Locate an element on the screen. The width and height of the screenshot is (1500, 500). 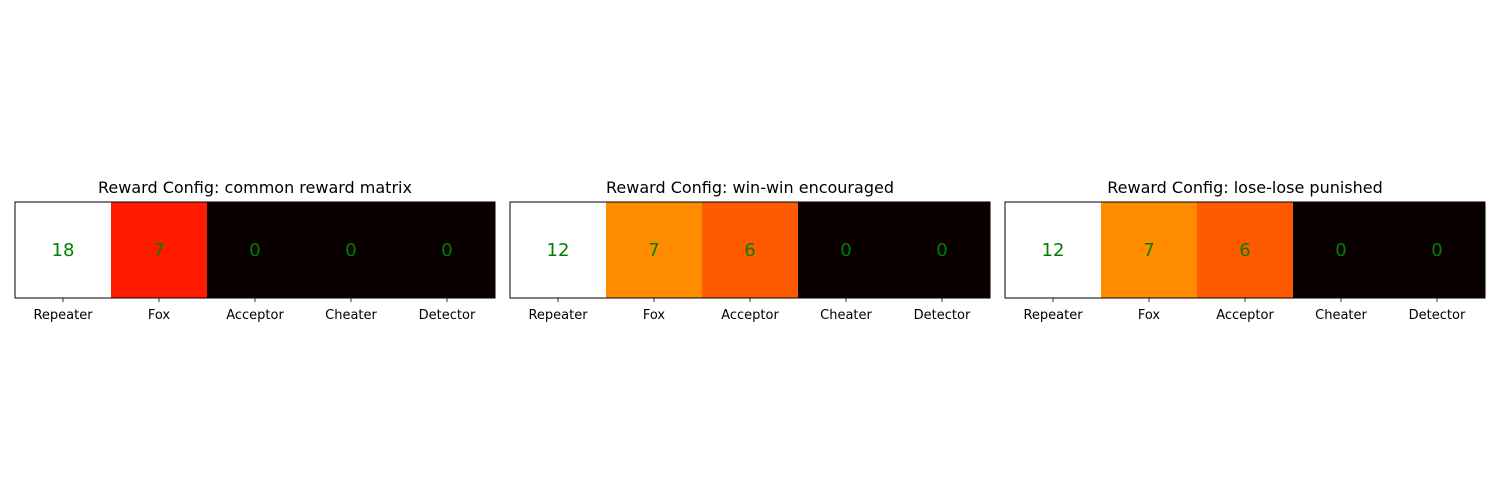
panel-title: Reward Config: common reward matrix is located at coordinates (255, 187).